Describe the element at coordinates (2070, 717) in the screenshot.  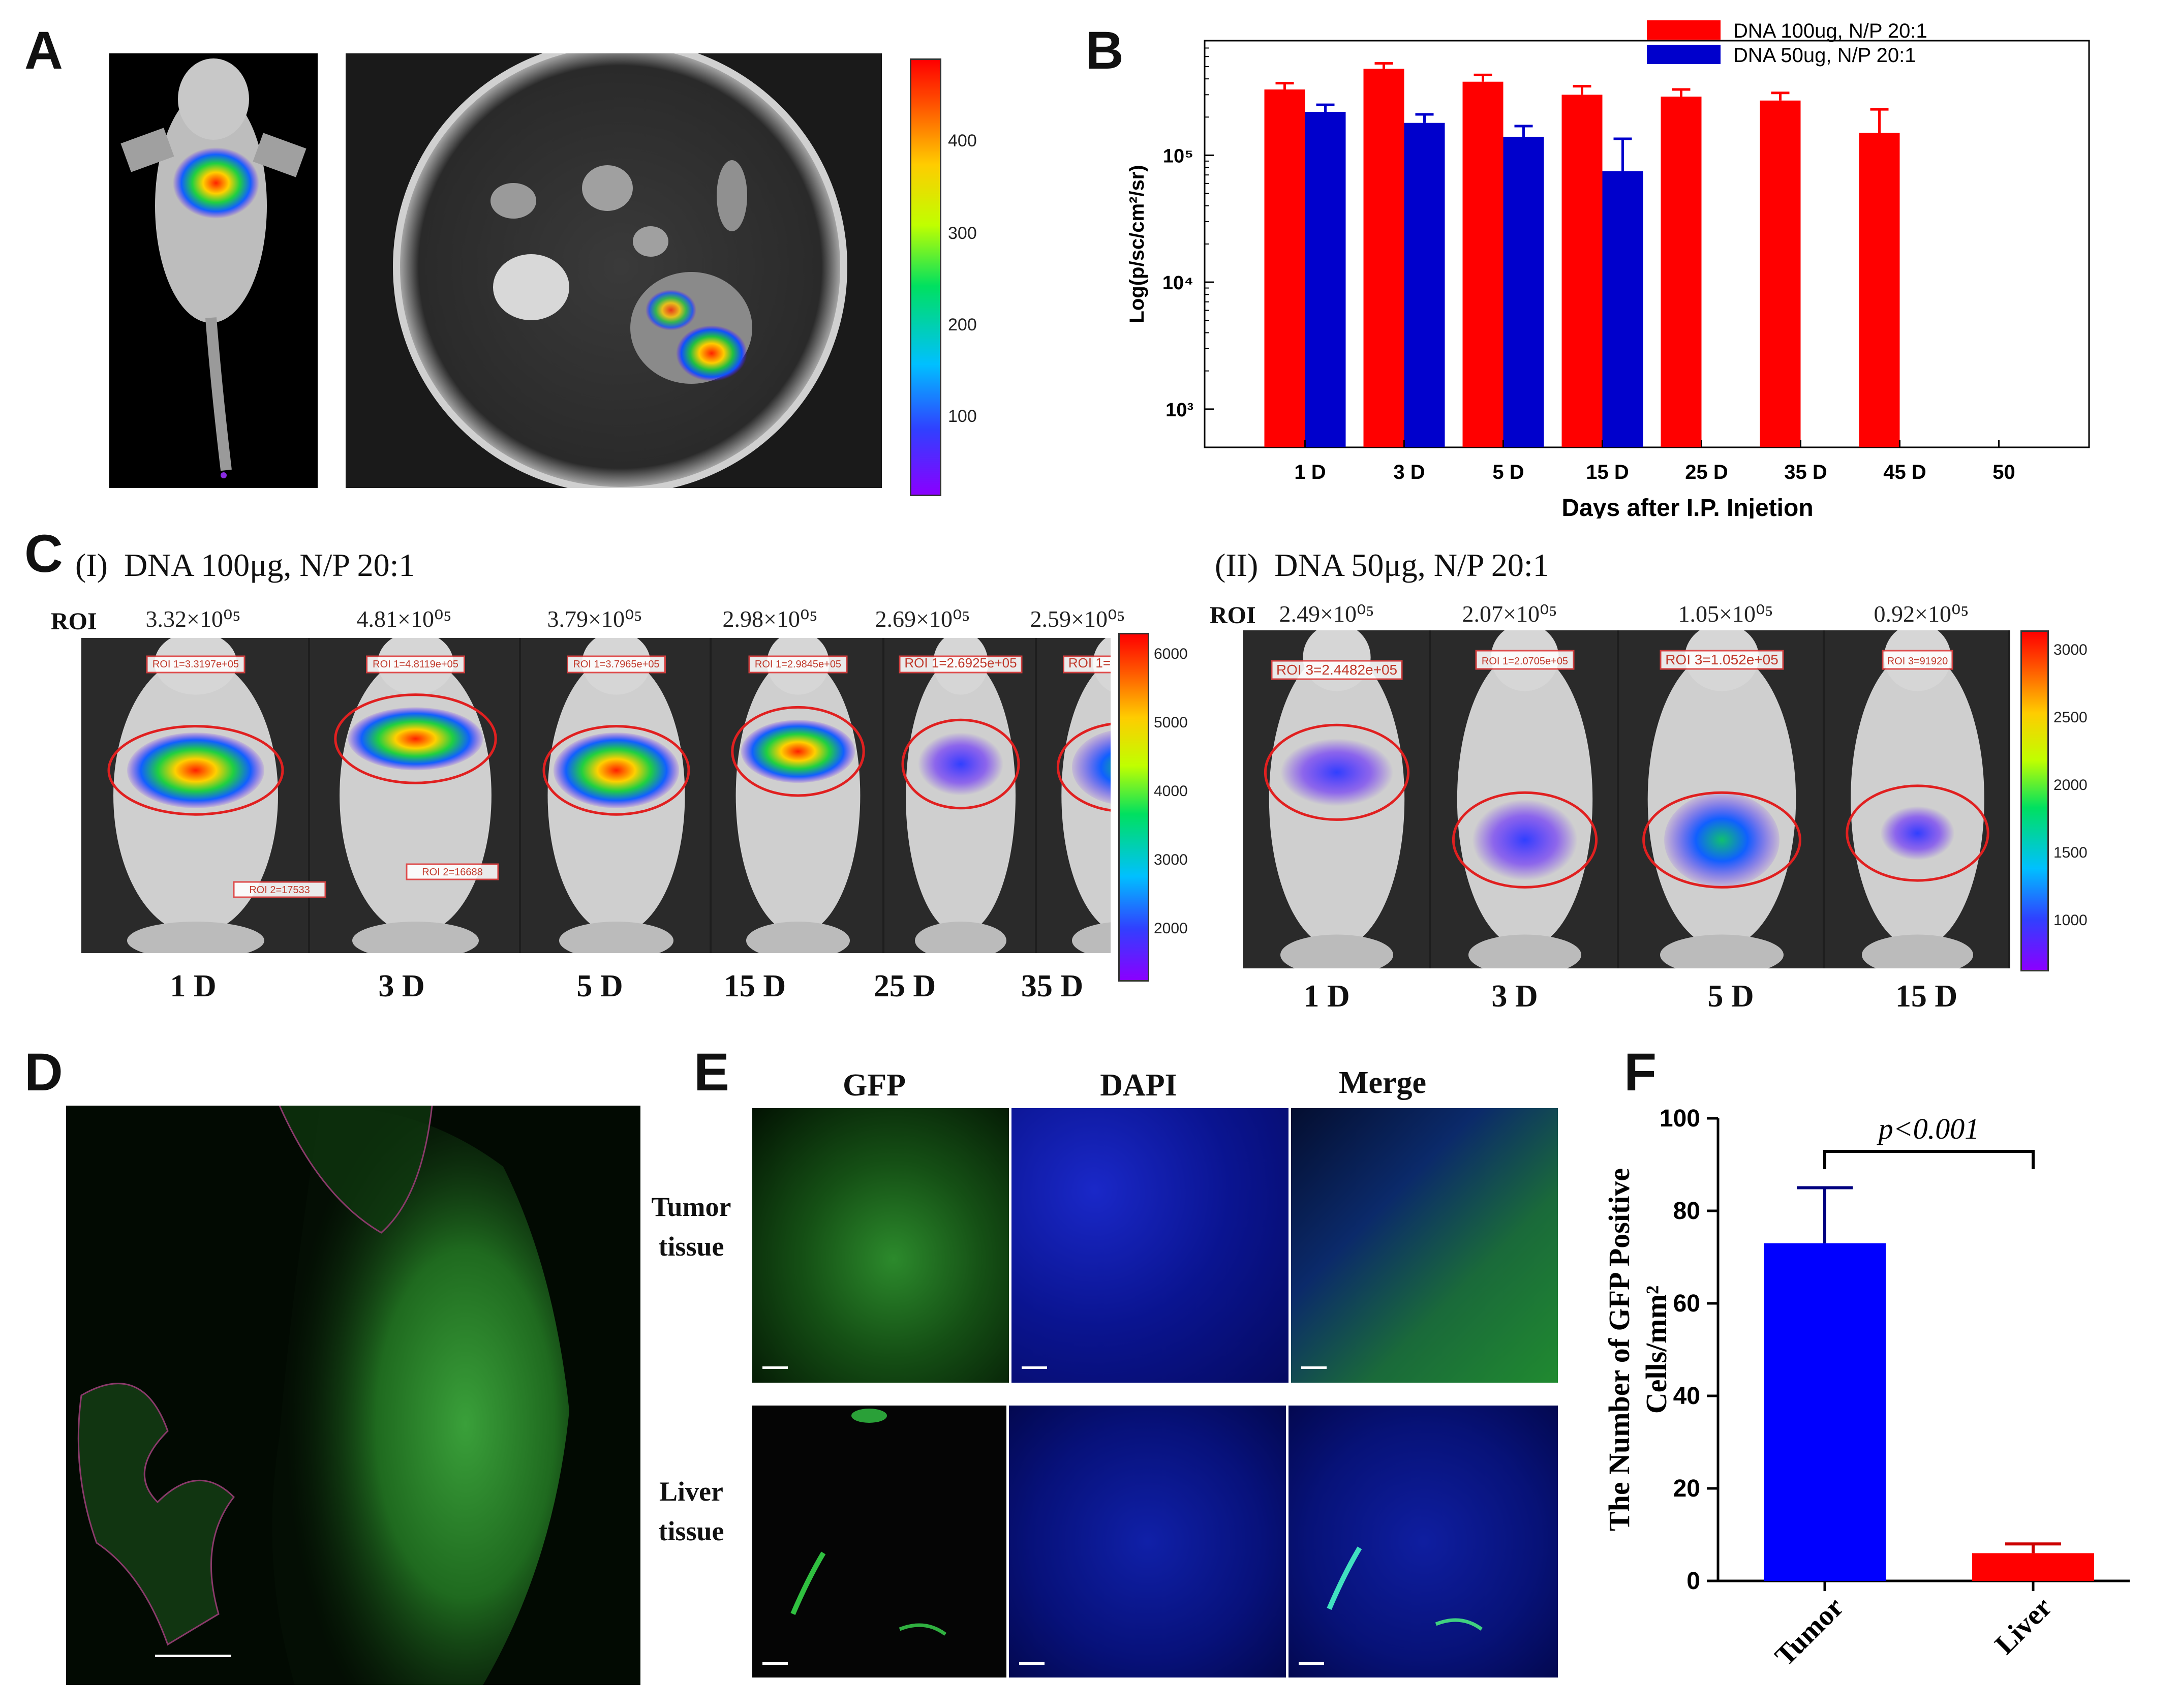
I see `colorbar-c2-2500: 2500` at that location.